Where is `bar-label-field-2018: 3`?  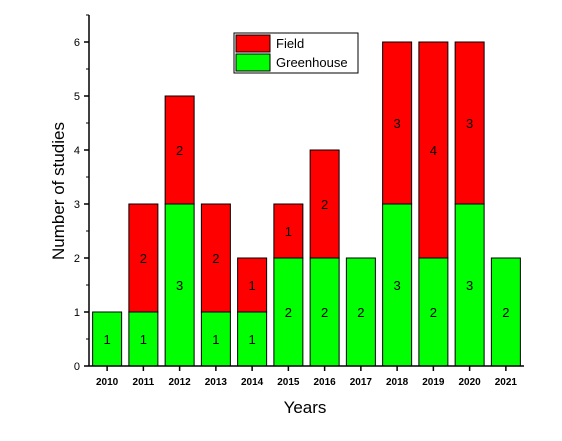
bar-label-field-2018: 3 is located at coordinates (397, 123).